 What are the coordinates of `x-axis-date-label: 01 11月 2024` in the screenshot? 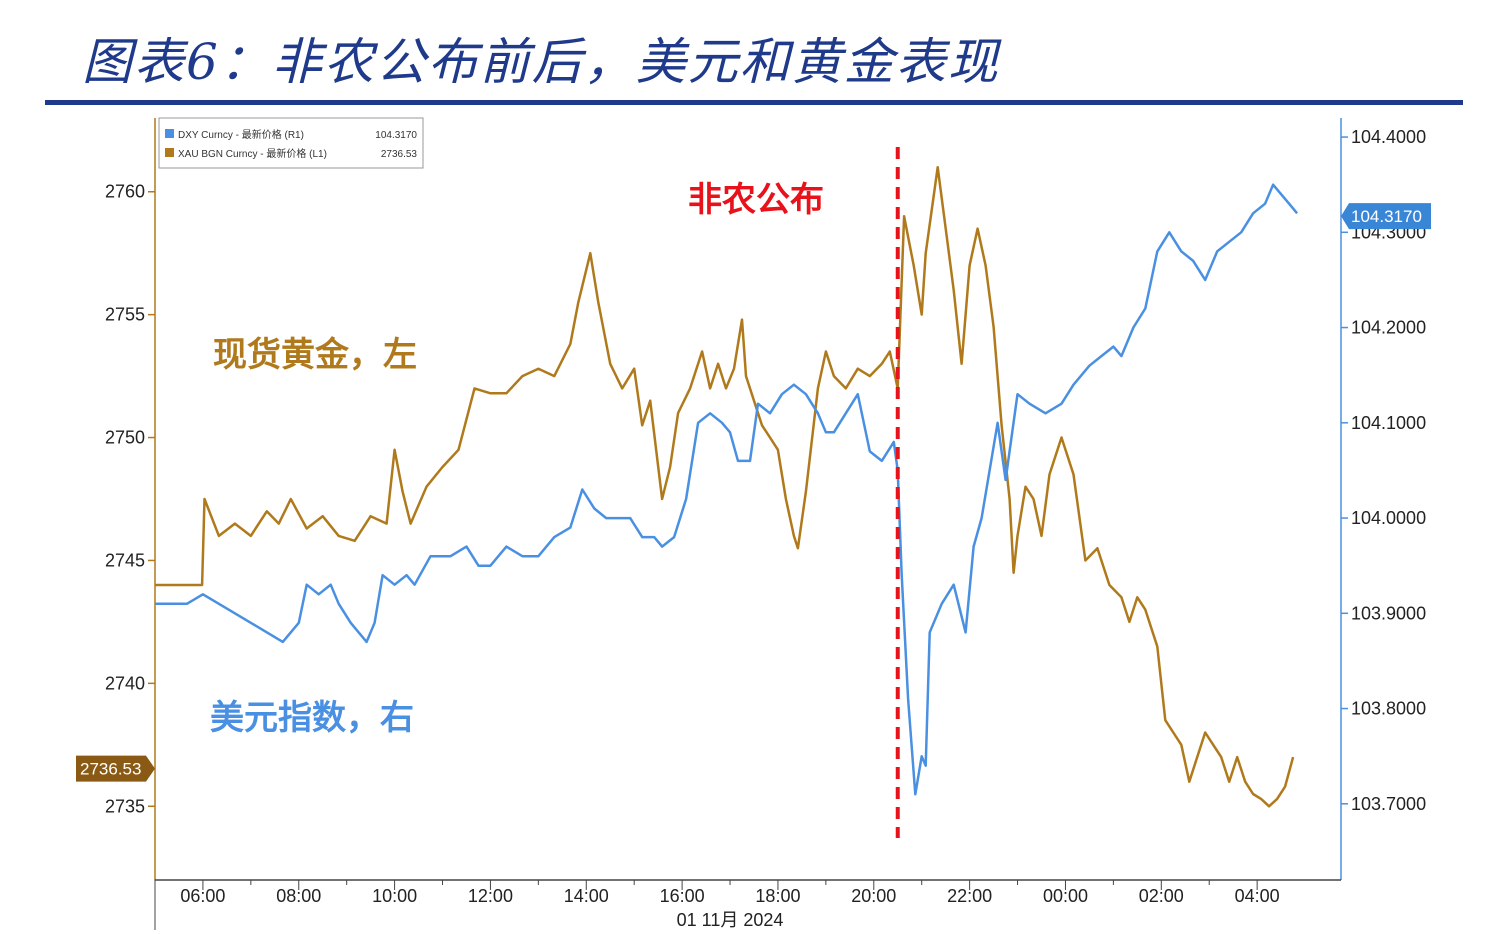 It's located at (730, 920).